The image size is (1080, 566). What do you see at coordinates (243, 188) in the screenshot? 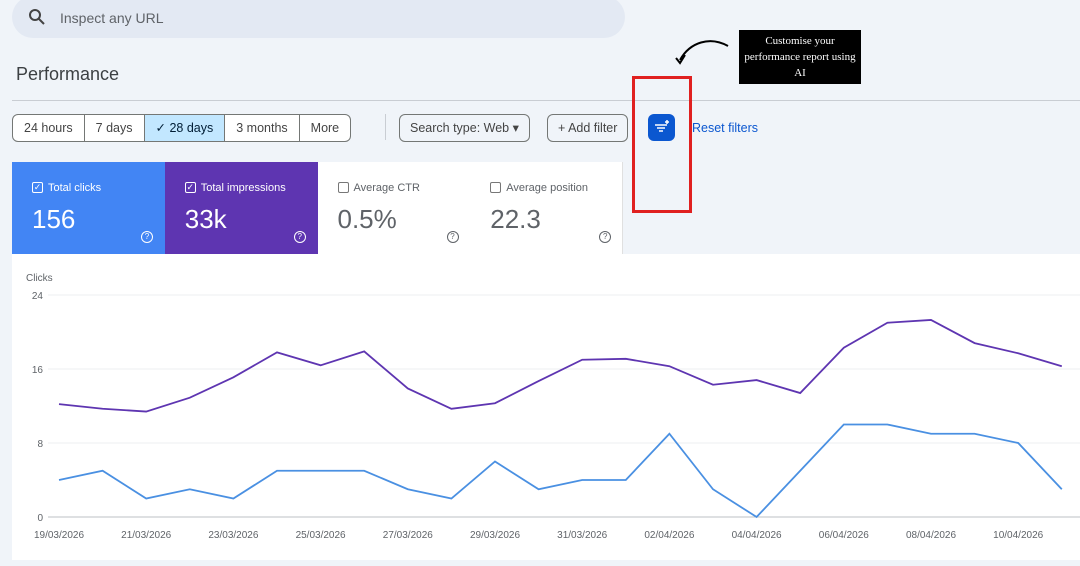
I see `card-label: Total impressions` at bounding box center [243, 188].